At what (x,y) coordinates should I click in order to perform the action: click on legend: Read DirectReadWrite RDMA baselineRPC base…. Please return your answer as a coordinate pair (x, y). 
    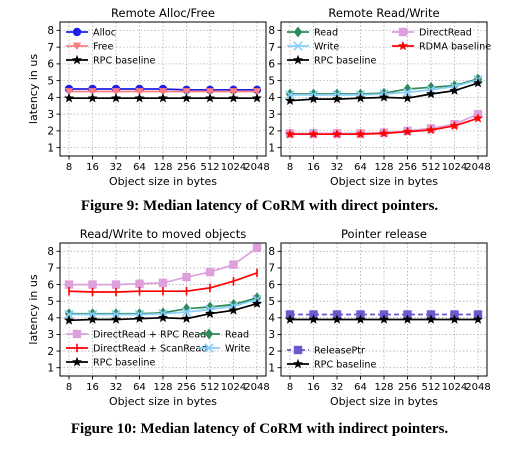
    Looking at the image, I should click on (389, 47).